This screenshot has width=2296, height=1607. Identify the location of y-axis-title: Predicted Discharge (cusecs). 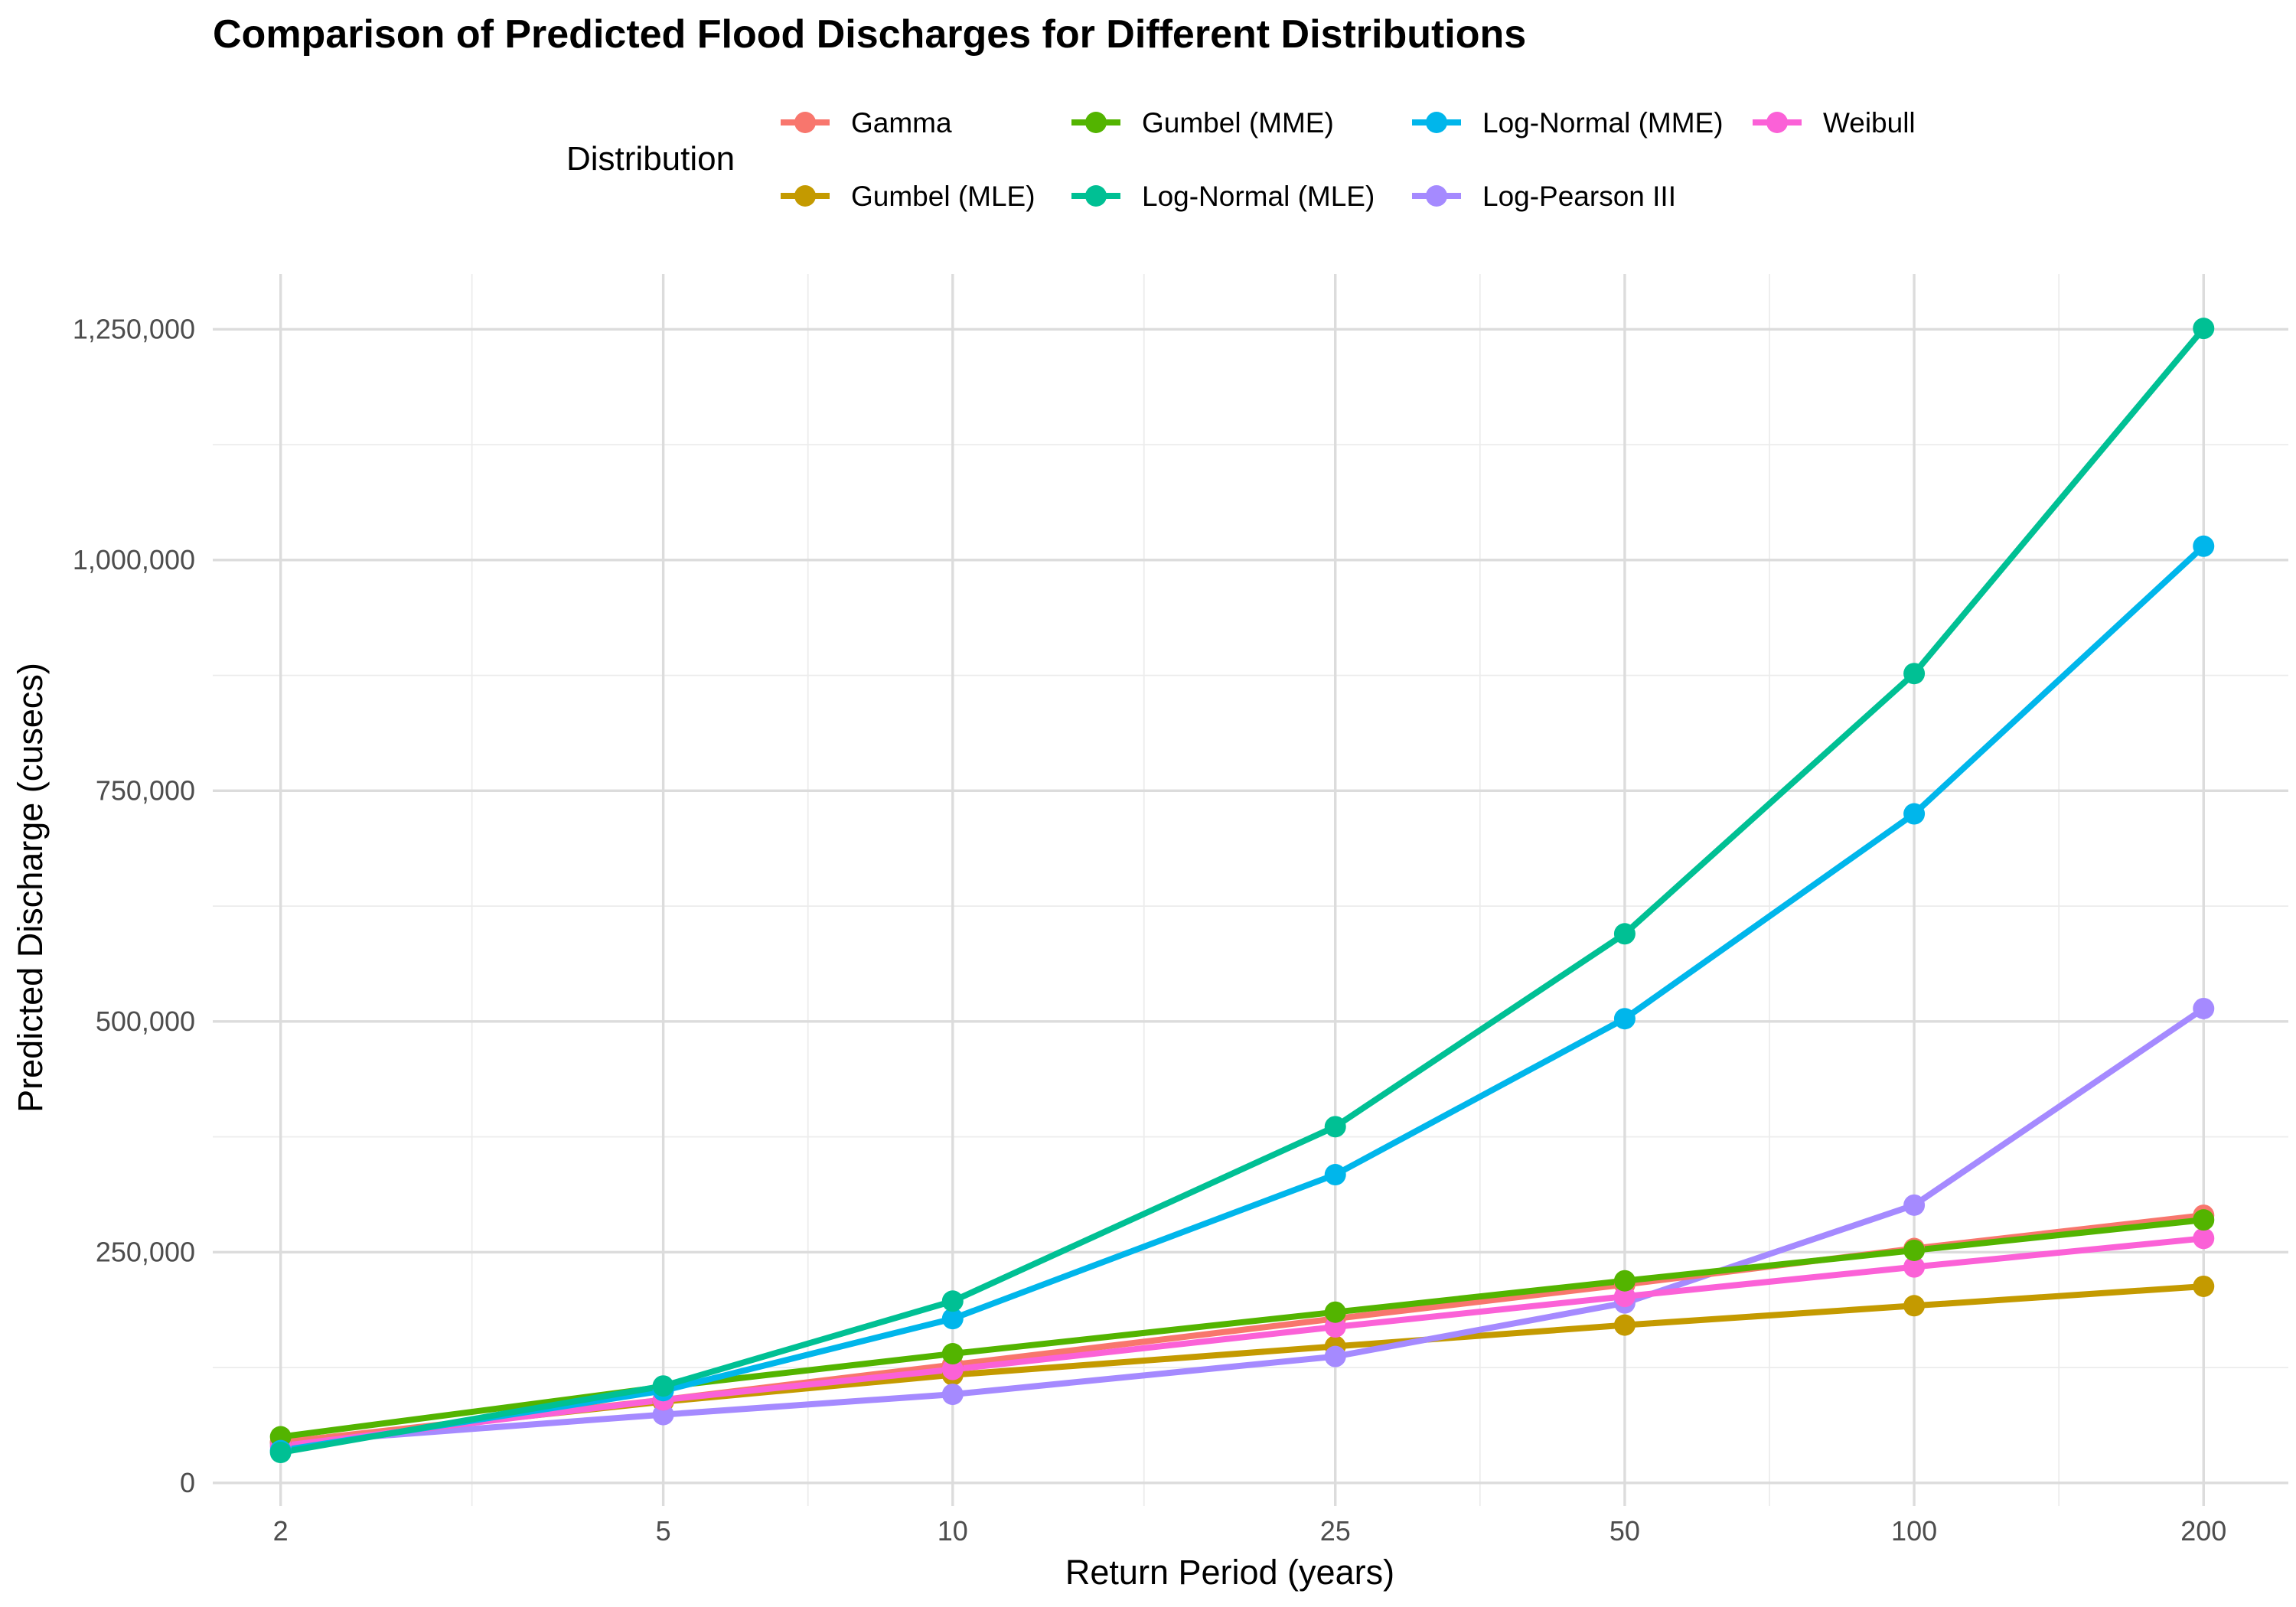
(30, 888).